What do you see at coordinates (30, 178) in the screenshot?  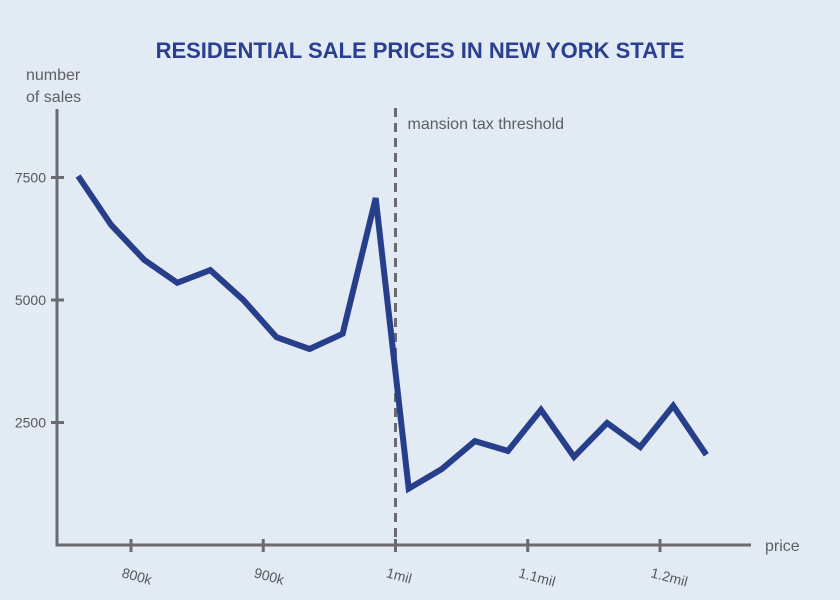 I see `y-tick-label: 7500` at bounding box center [30, 178].